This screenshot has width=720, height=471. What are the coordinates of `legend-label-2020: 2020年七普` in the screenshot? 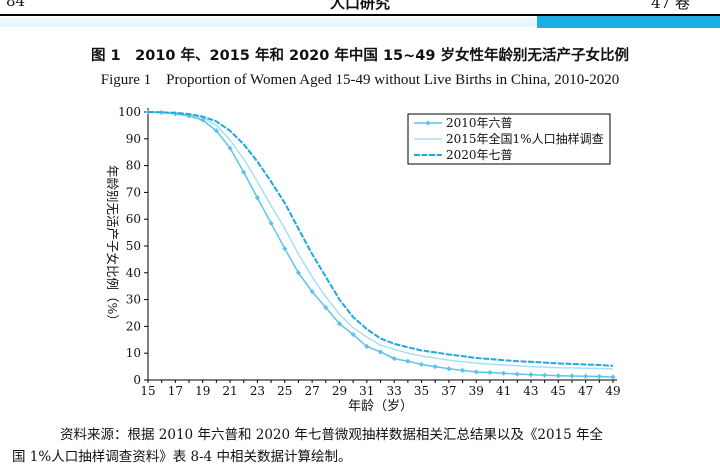 It's located at (479, 155).